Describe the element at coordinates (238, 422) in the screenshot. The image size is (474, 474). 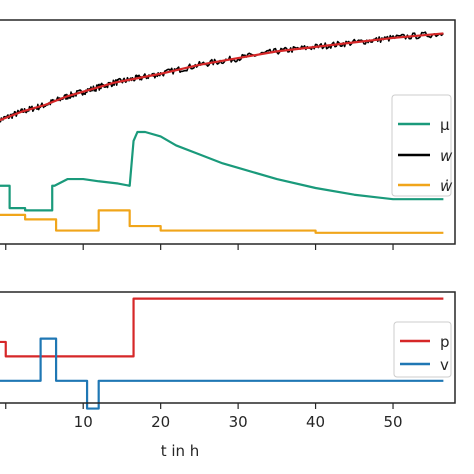
I see `x-tick-label: 30` at that location.